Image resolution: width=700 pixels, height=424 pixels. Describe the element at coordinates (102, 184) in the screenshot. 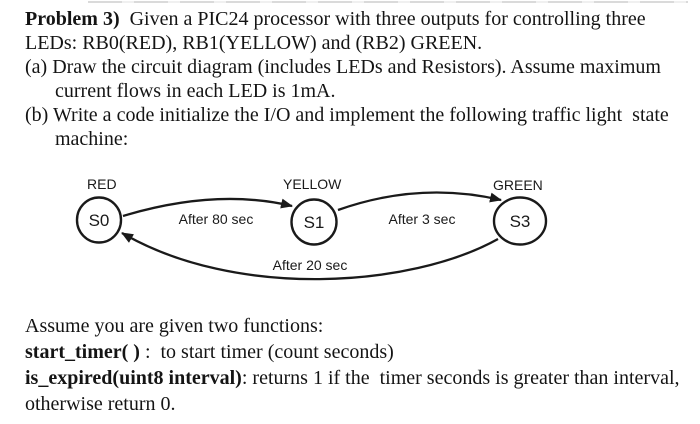

I see `light-label-red: RED` at that location.